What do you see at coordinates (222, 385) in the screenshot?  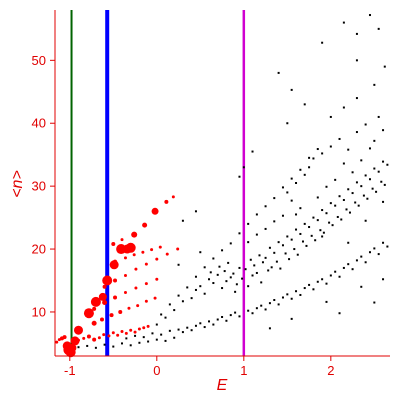 I see `x-axis-label: E` at bounding box center [222, 385].